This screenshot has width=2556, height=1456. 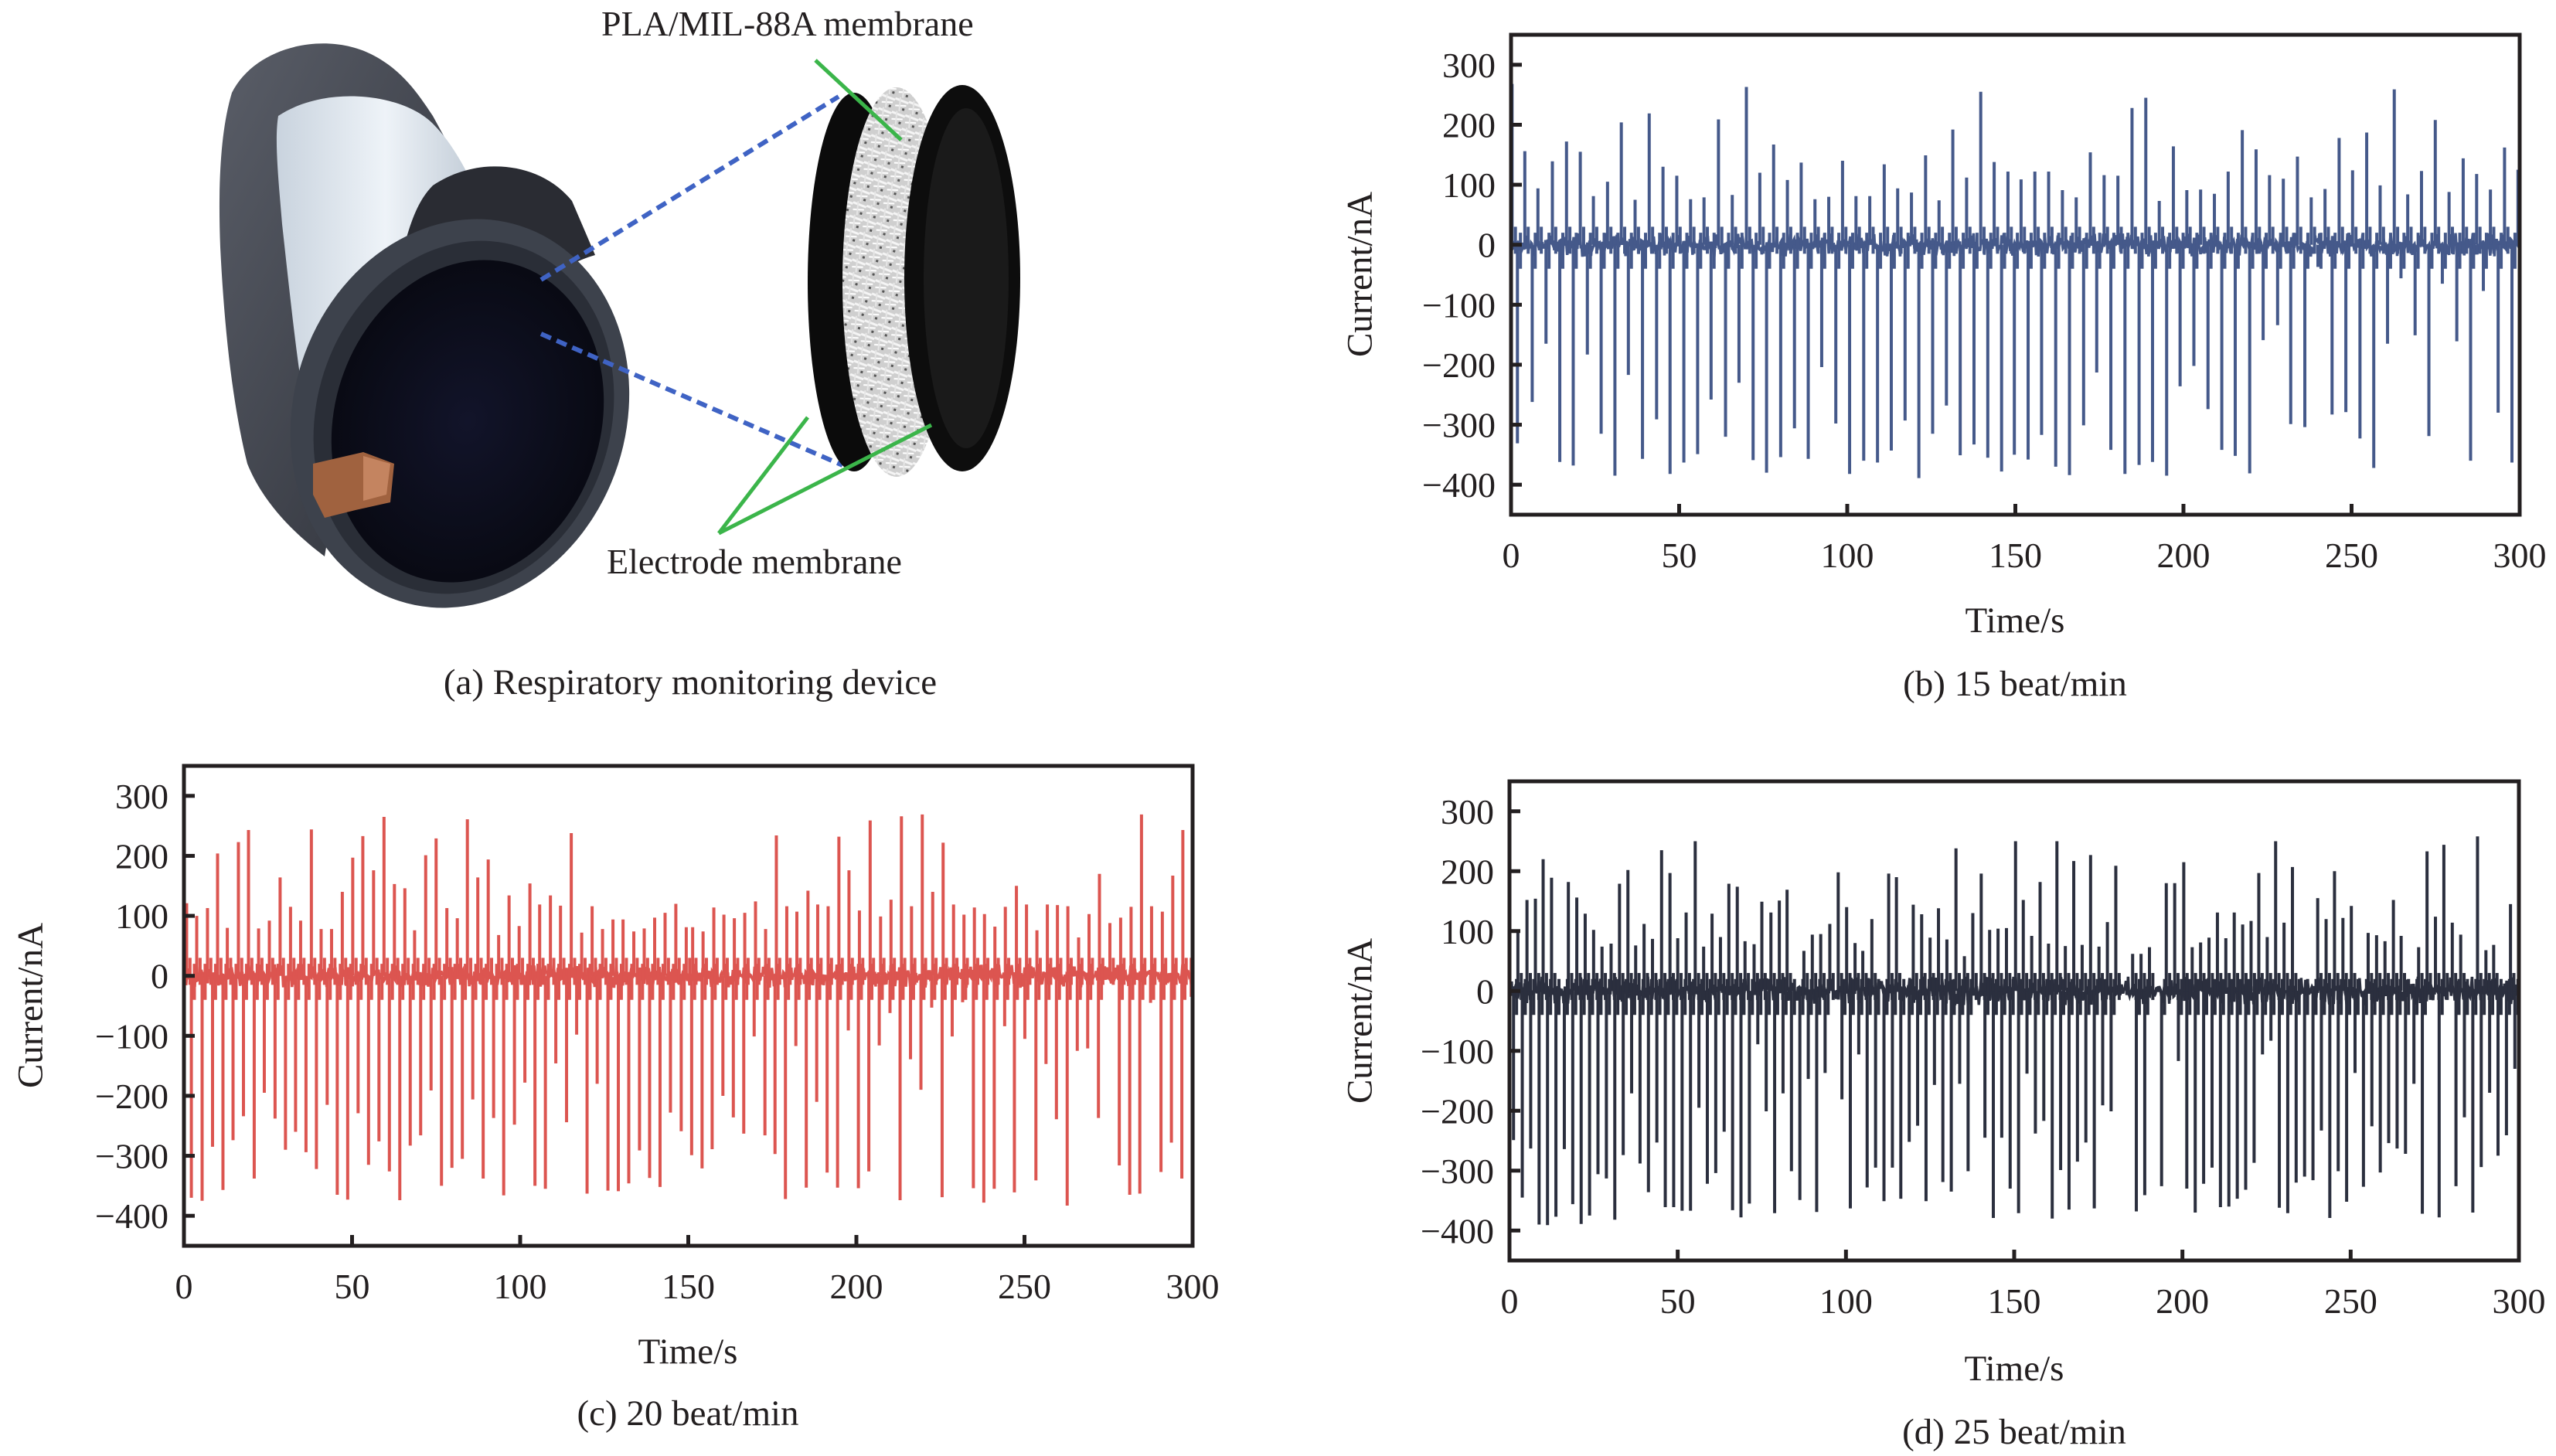 I want to click on chart-c-ytick-label: −300, so click(x=131, y=1157).